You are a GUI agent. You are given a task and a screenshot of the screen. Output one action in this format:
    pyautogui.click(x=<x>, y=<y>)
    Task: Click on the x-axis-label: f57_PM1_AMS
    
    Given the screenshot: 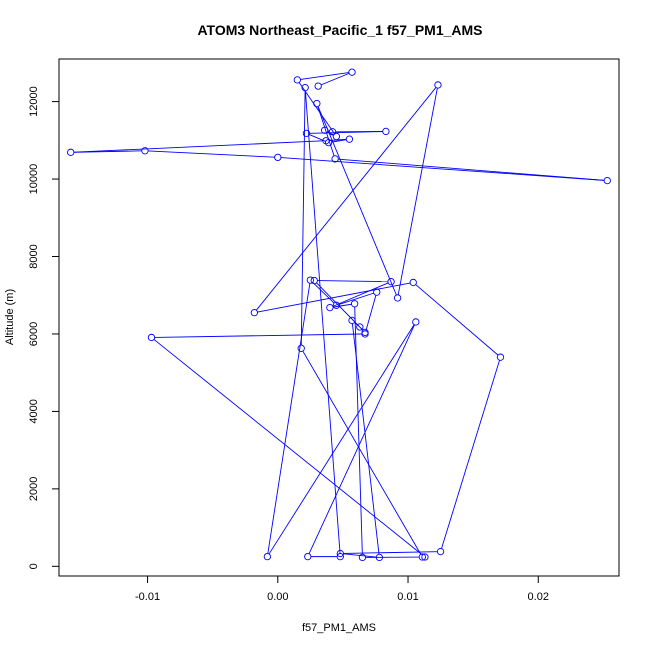 What is the action you would take?
    pyautogui.click(x=339, y=628)
    